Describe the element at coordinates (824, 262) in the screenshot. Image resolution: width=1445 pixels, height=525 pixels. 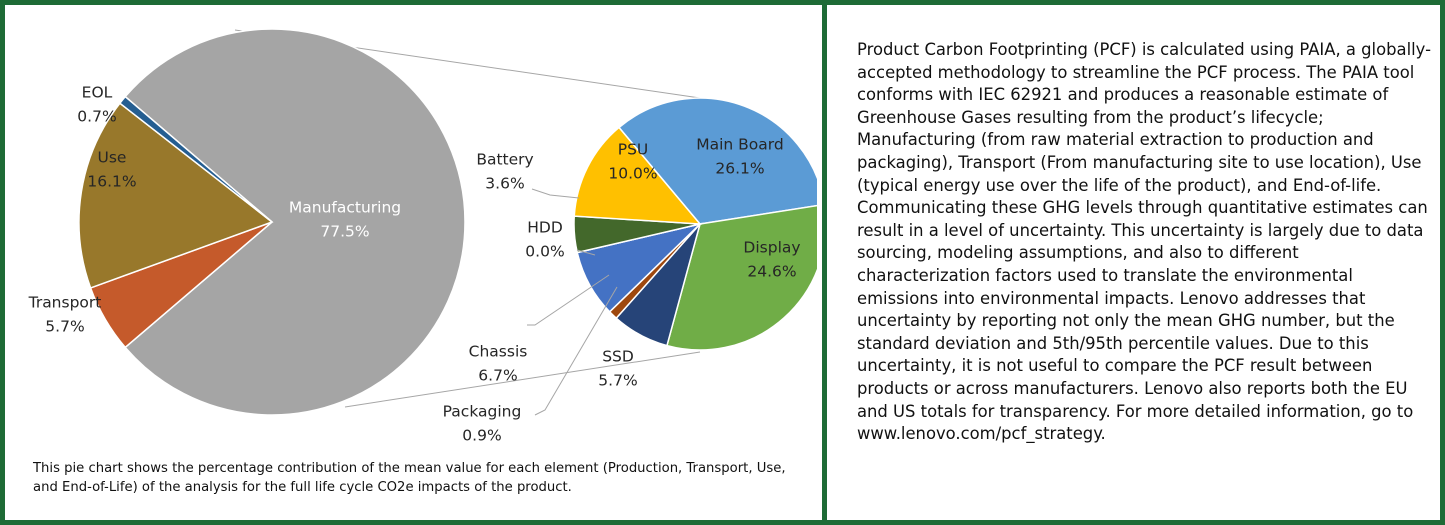
I see `divider` at that location.